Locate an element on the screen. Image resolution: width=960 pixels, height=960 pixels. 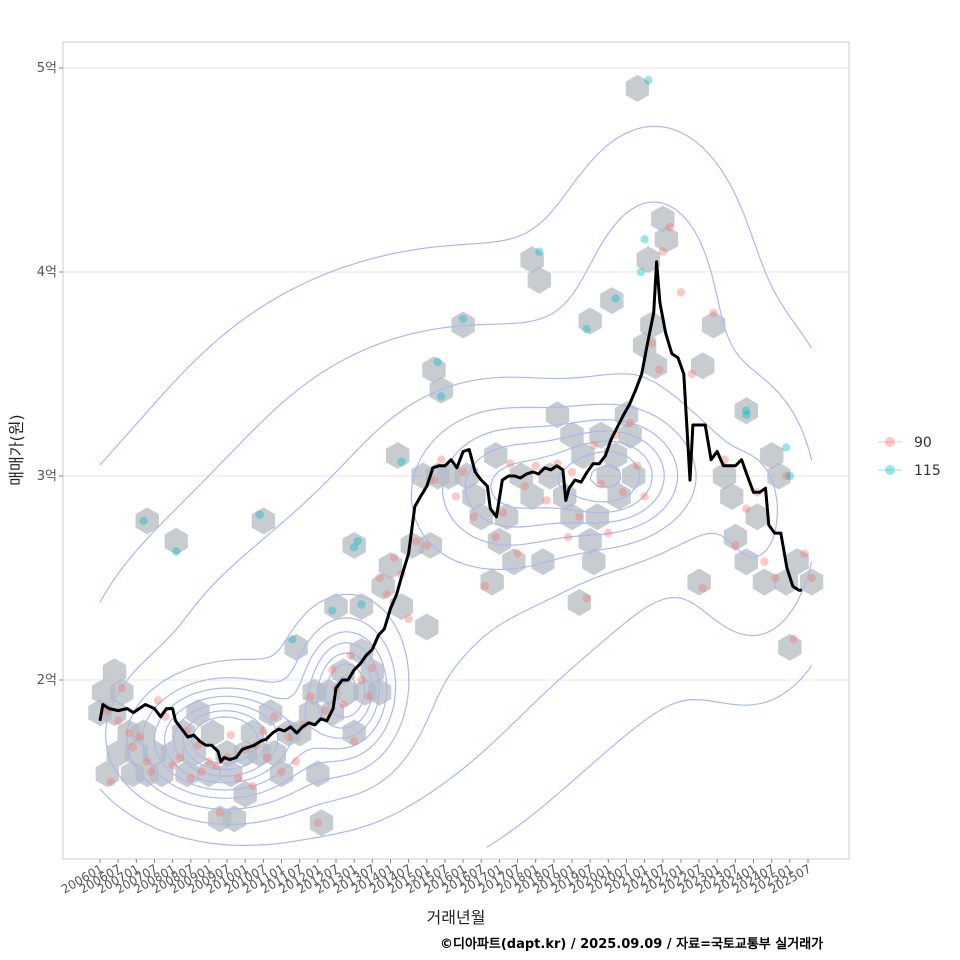
y-tick-label: 2억 is located at coordinates (47, 680).